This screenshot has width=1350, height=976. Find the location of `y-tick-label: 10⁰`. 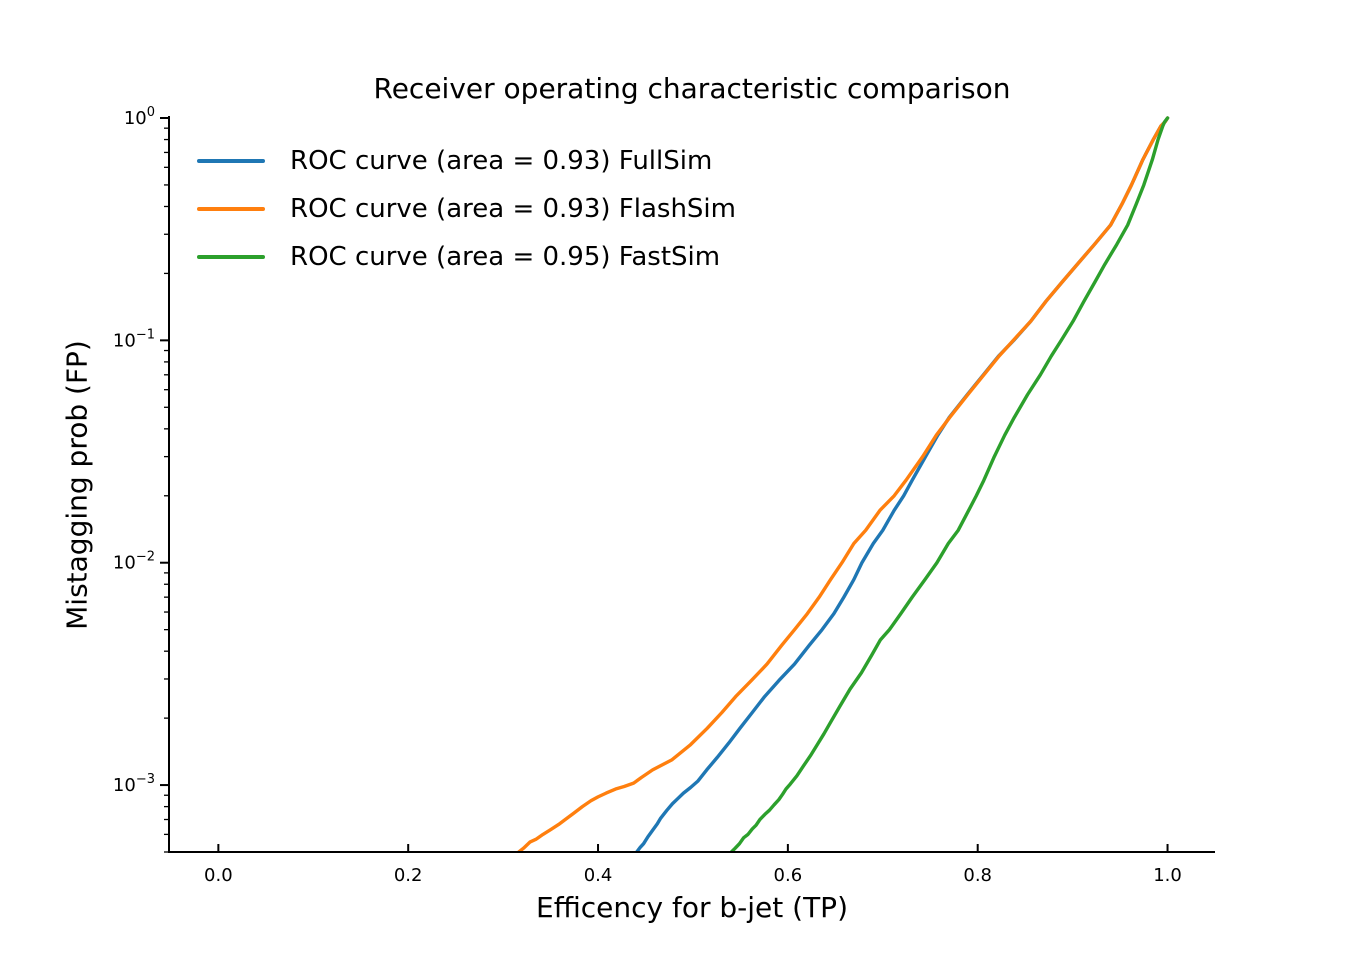

y-tick-label: 10⁰ is located at coordinates (139, 117).